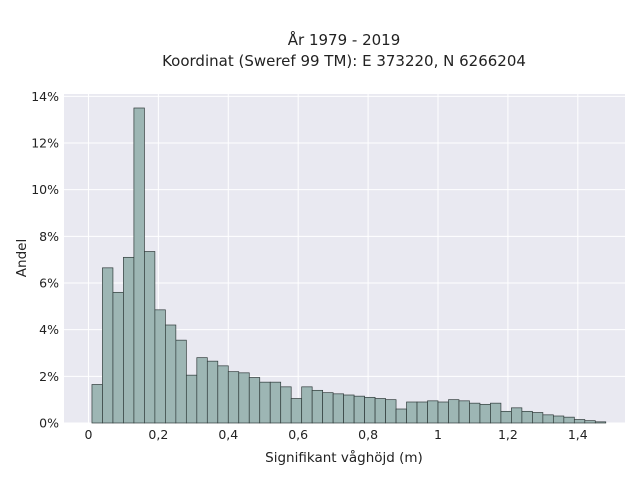 The image size is (640, 480). Describe the element at coordinates (45, 96) in the screenshot. I see `y-tick-label: 14%` at that location.